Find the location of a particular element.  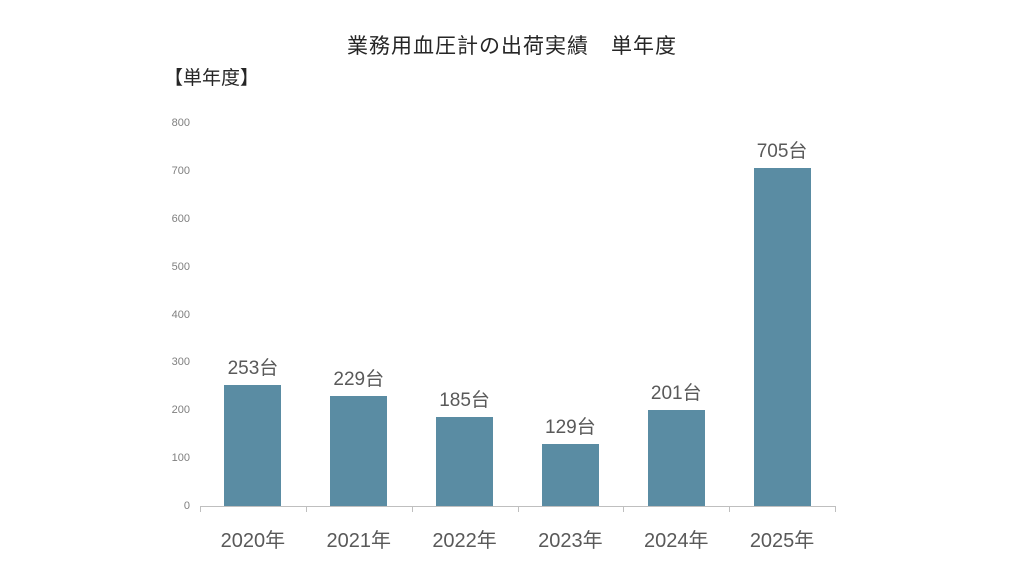

x-axis-labels: 2020年 2021年 2022年 2023年 2024年 2025年 is located at coordinates (517, 538).